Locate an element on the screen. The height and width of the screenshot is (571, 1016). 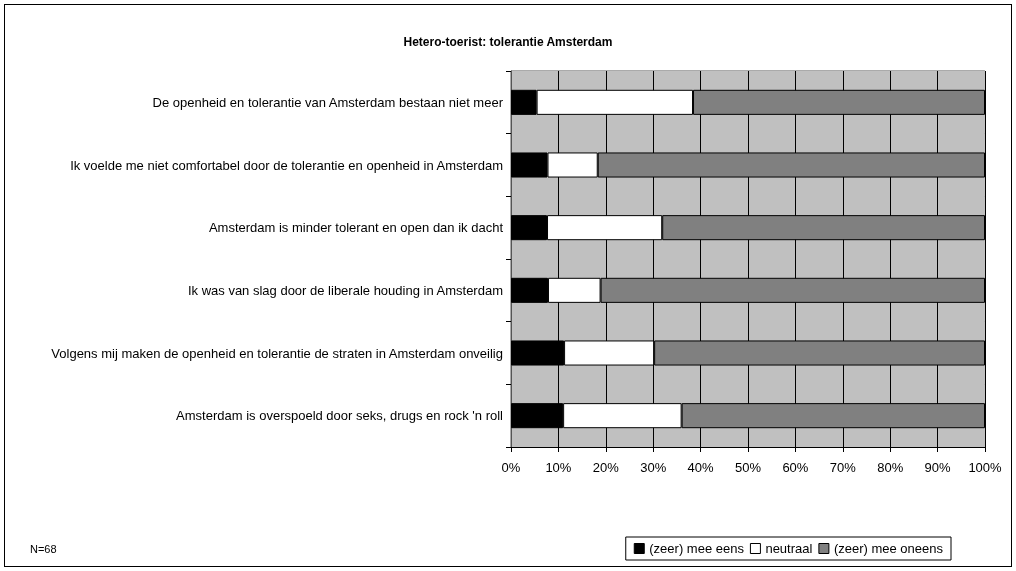
legend-label: (zeer) mee eens is located at coordinates (697, 548).